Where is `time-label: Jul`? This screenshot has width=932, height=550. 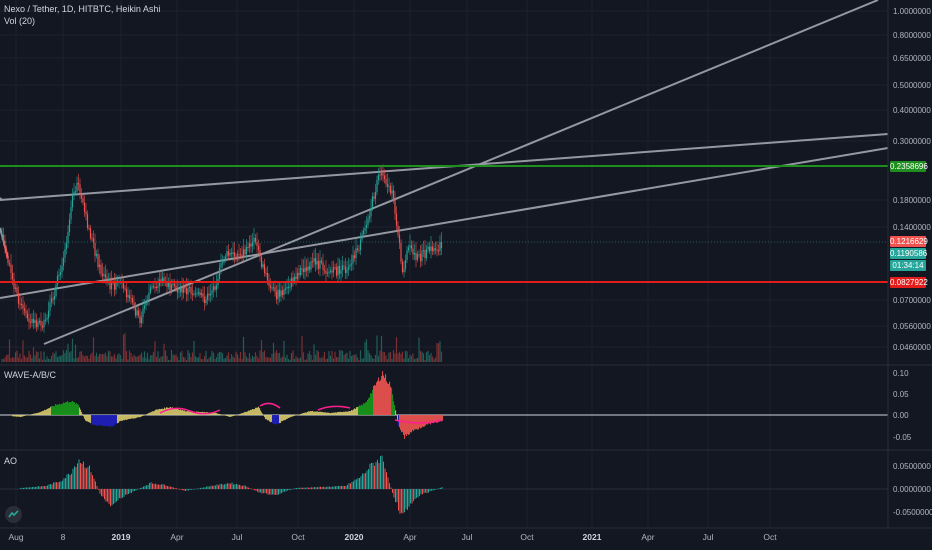 time-label: Jul is located at coordinates (237, 537).